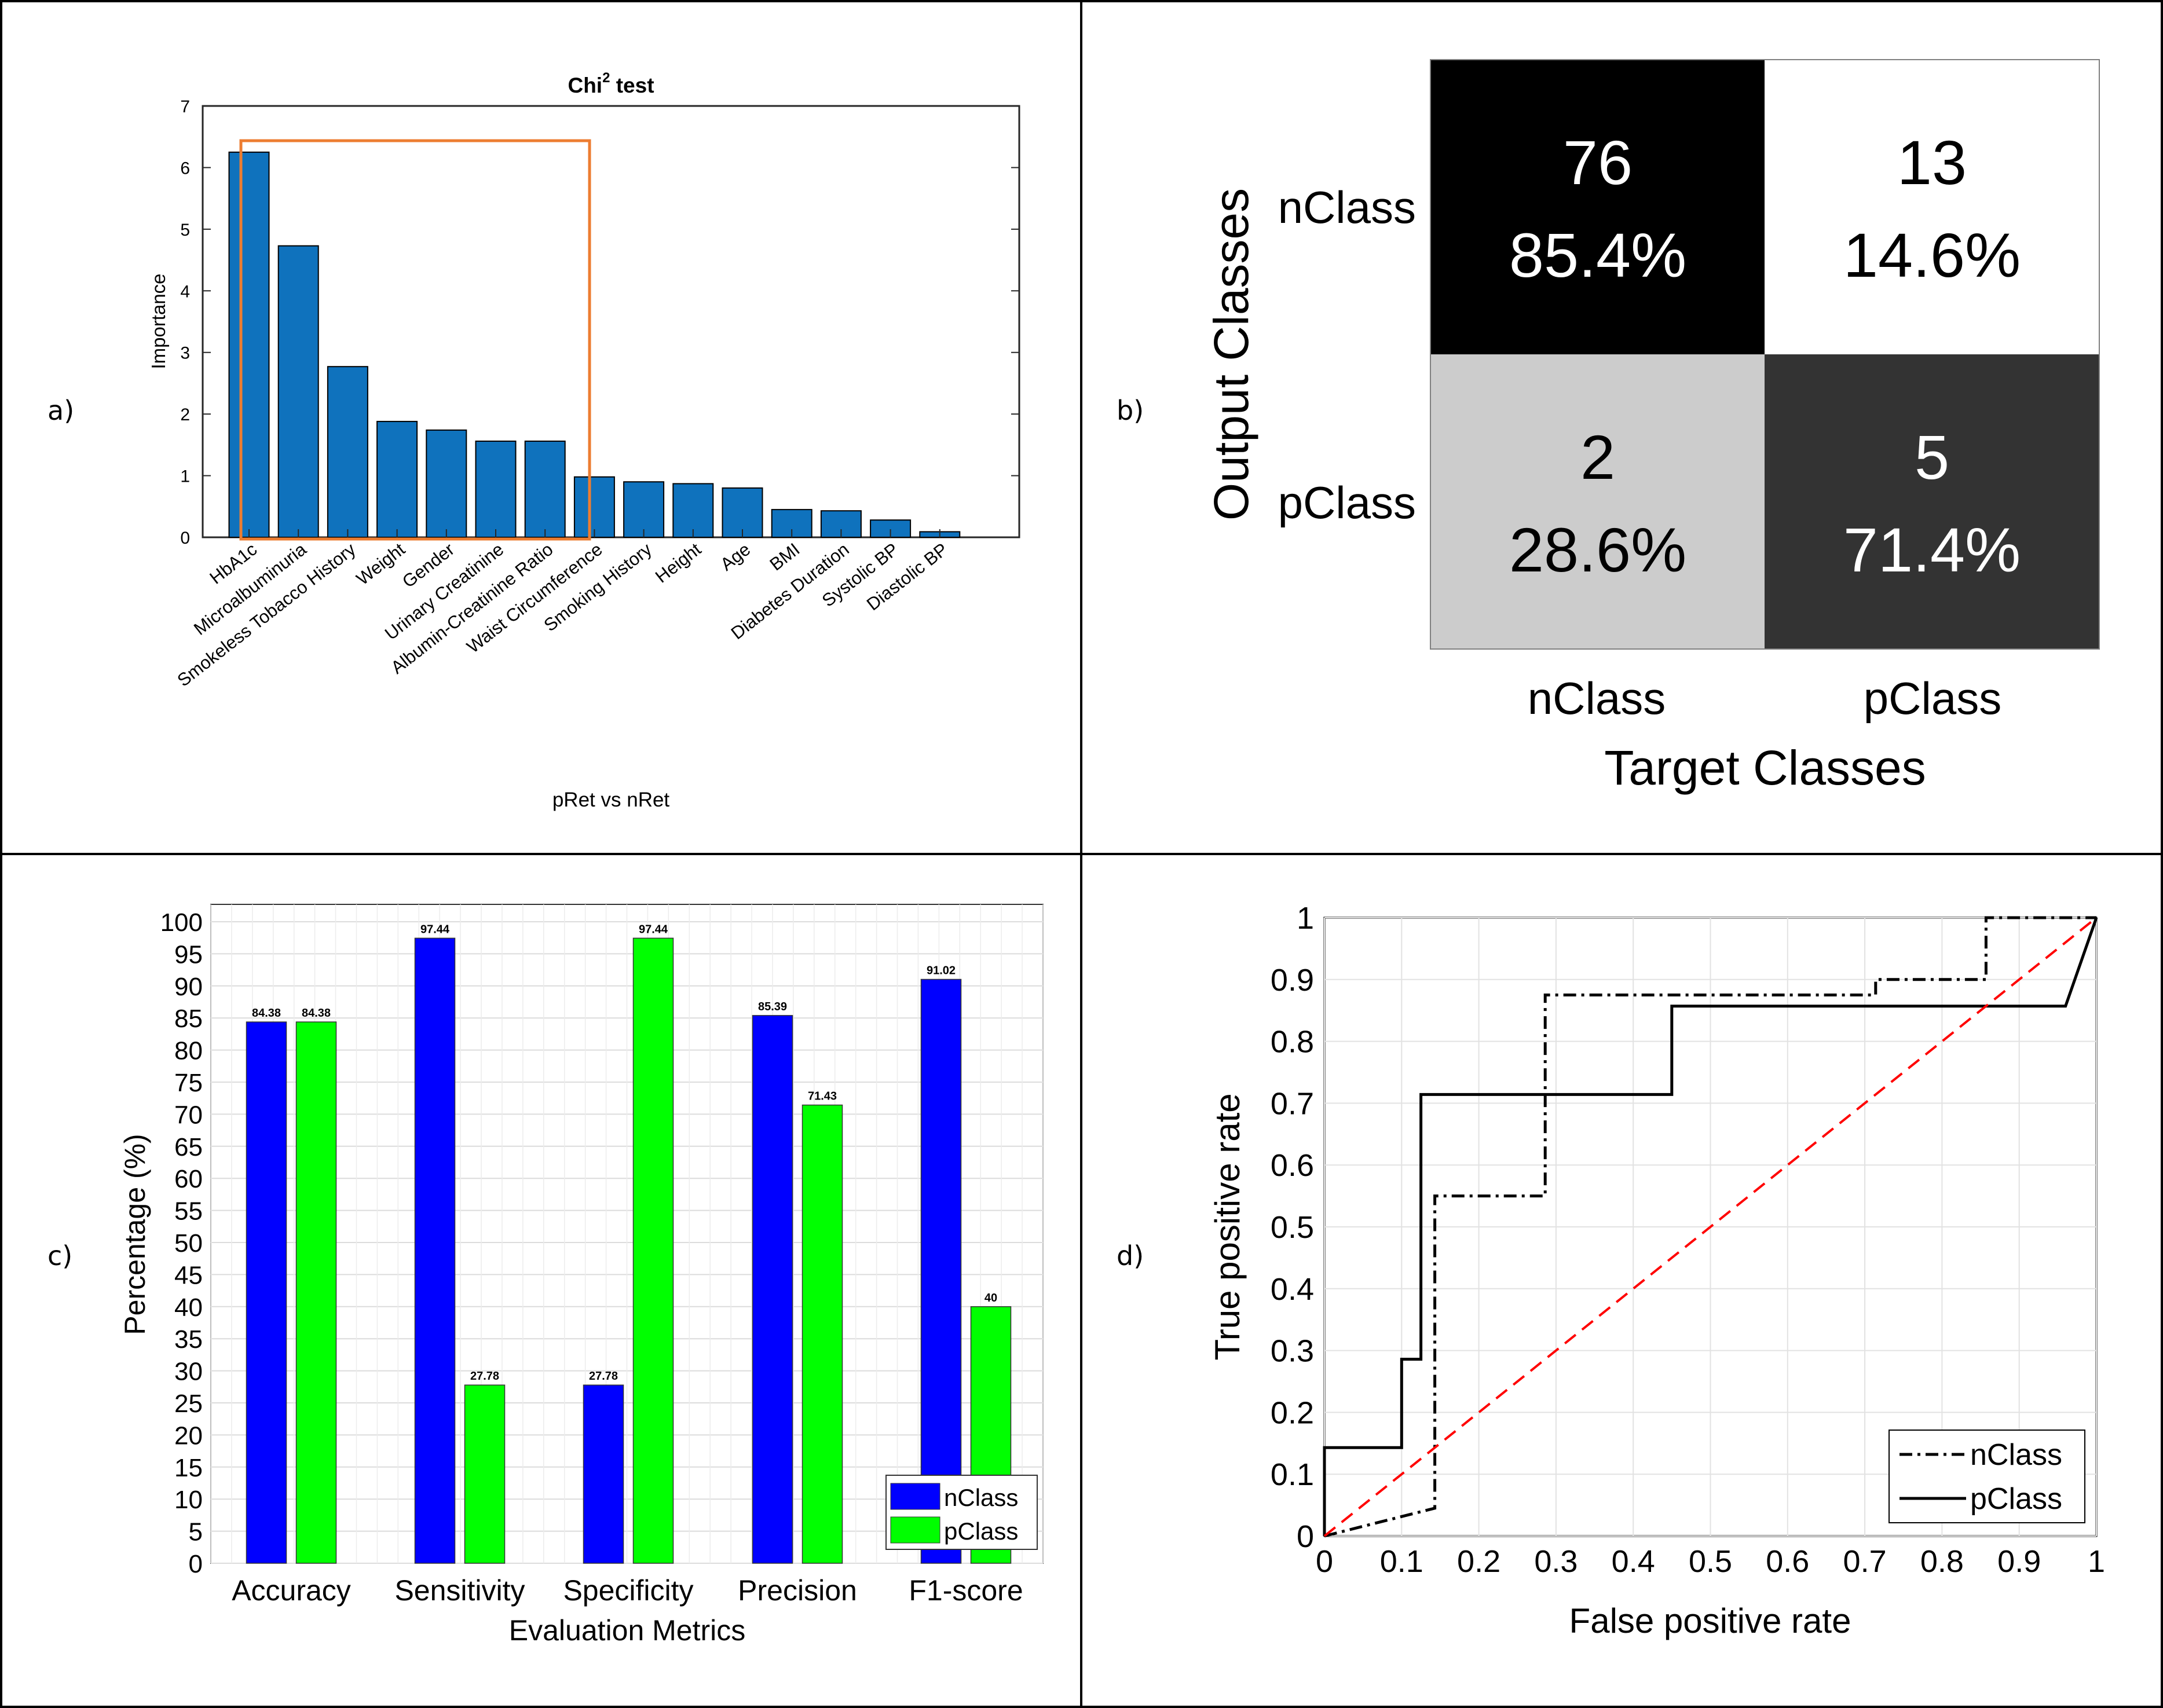 The width and height of the screenshot is (2163, 1708). Describe the element at coordinates (347, 452) in the screenshot. I see `a-bar-smokeless-tobacco-history` at that location.